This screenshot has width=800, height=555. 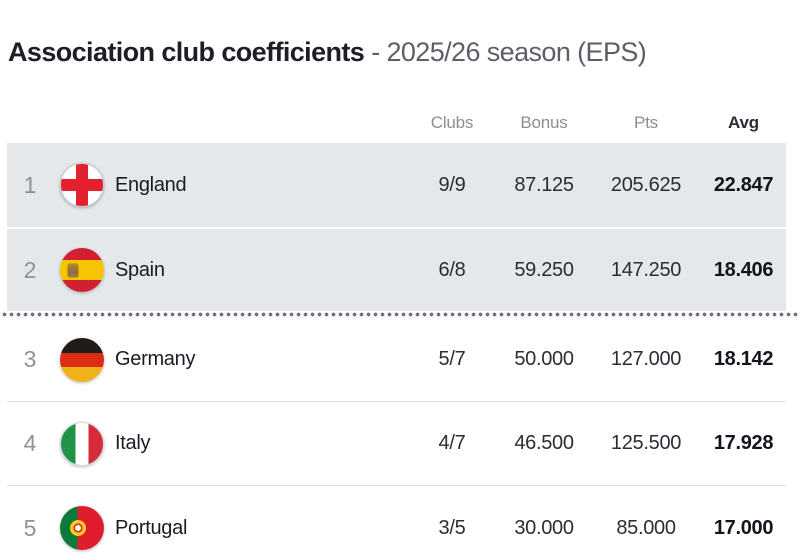 What do you see at coordinates (133, 443) in the screenshot?
I see `country-name: Italy` at bounding box center [133, 443].